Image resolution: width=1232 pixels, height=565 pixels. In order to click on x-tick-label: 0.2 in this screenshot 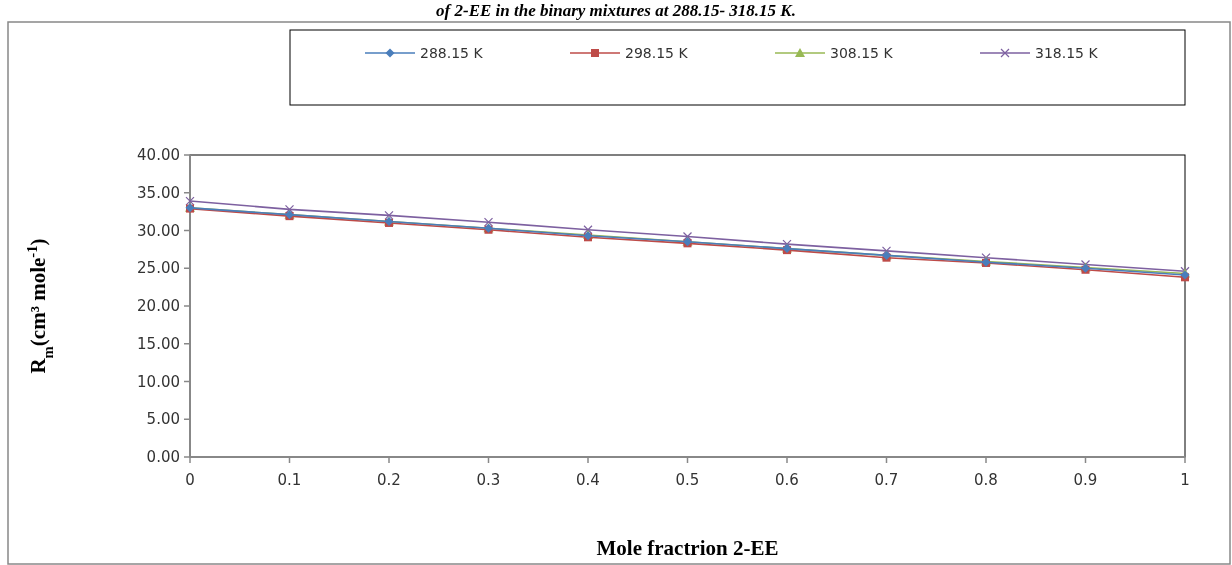, I will do `click(389, 480)`.